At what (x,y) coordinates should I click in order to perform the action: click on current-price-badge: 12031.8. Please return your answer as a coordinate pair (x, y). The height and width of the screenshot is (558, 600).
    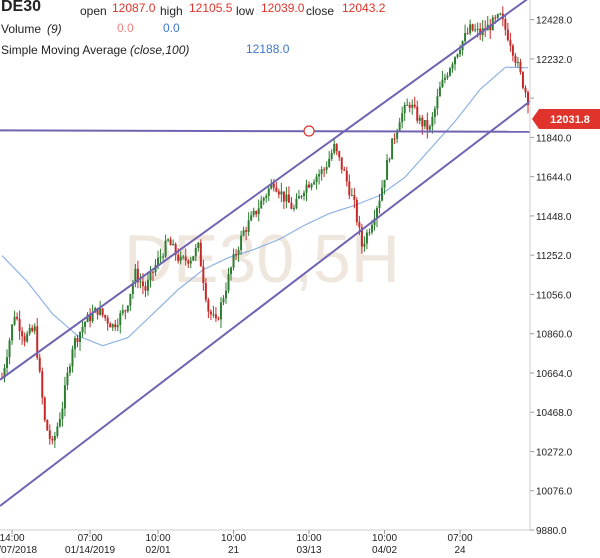
    Looking at the image, I should click on (566, 119).